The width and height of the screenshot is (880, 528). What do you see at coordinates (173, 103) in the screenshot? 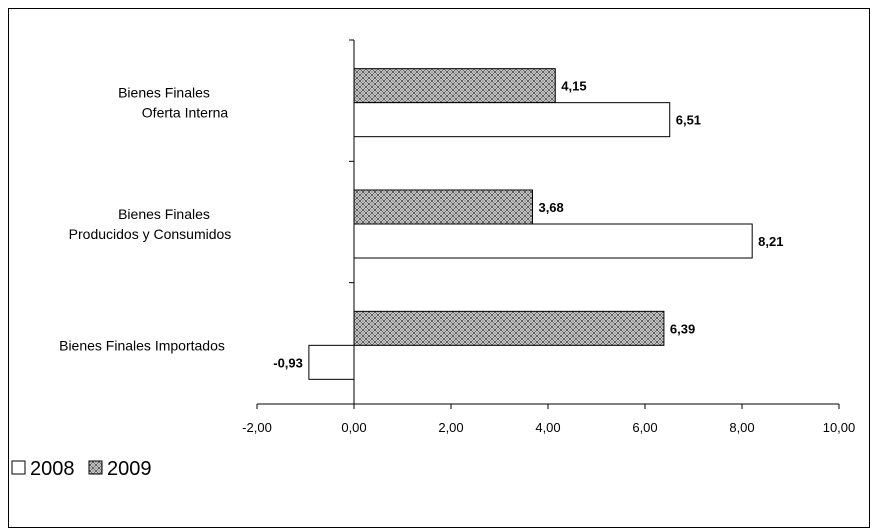
I see `category-label: Bienes Finales Oferta Interna` at bounding box center [173, 103].